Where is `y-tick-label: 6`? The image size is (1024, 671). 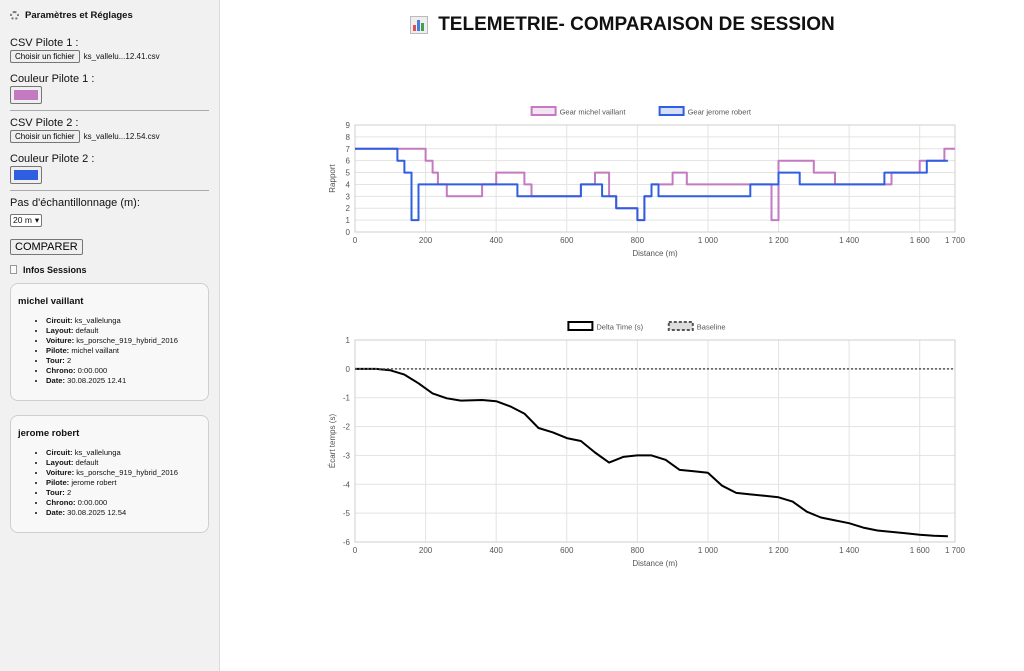
y-tick-label: 6 is located at coordinates (348, 161).